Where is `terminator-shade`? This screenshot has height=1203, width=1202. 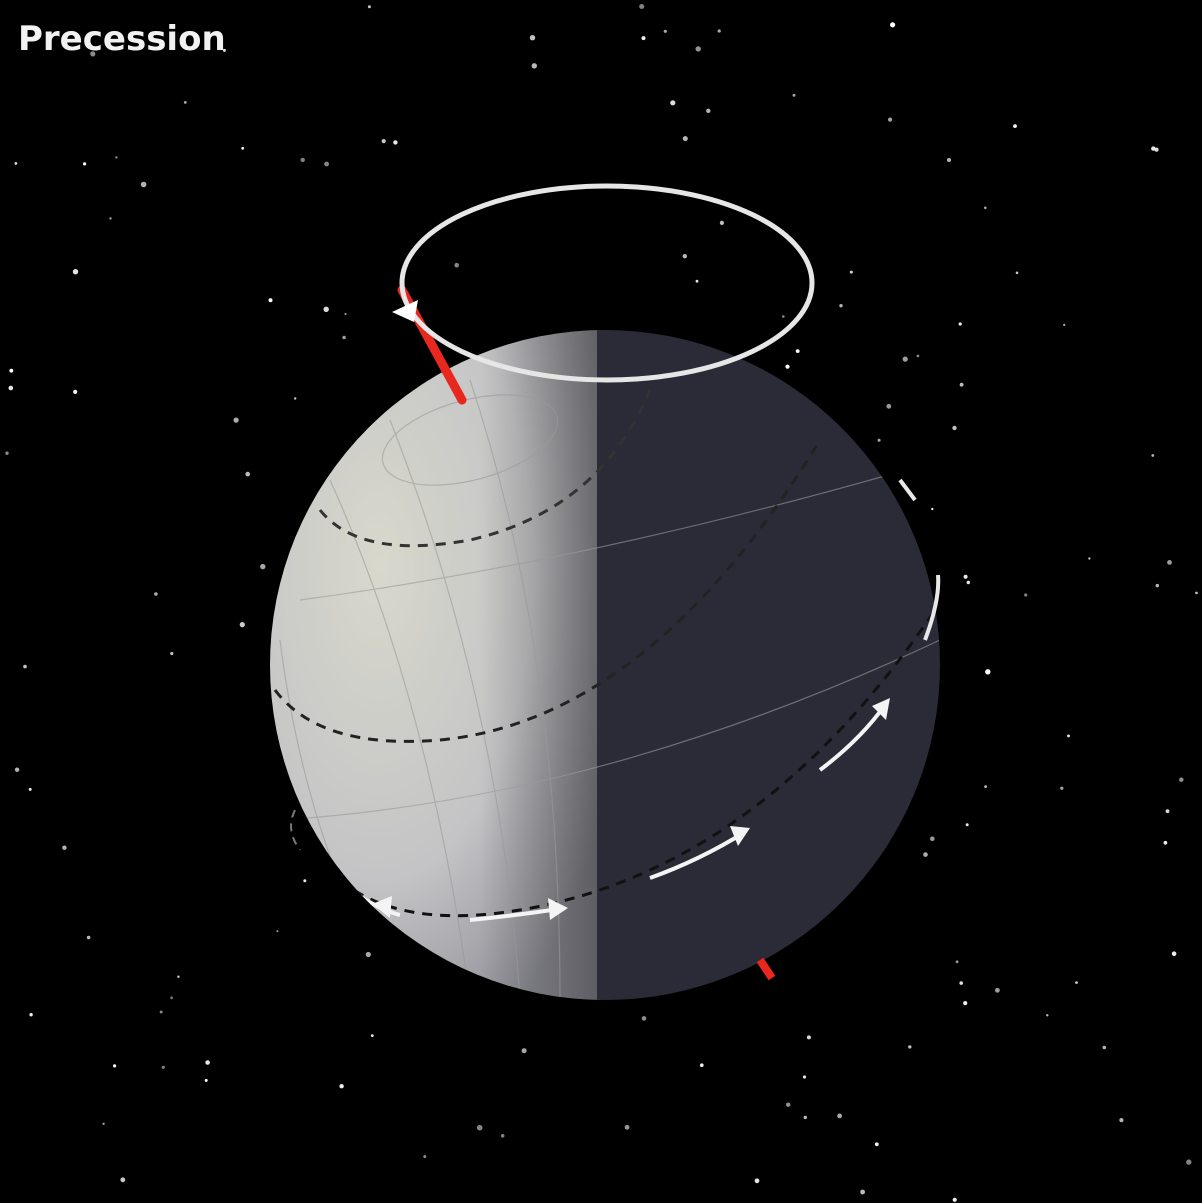
terminator-shade is located at coordinates (540, 665).